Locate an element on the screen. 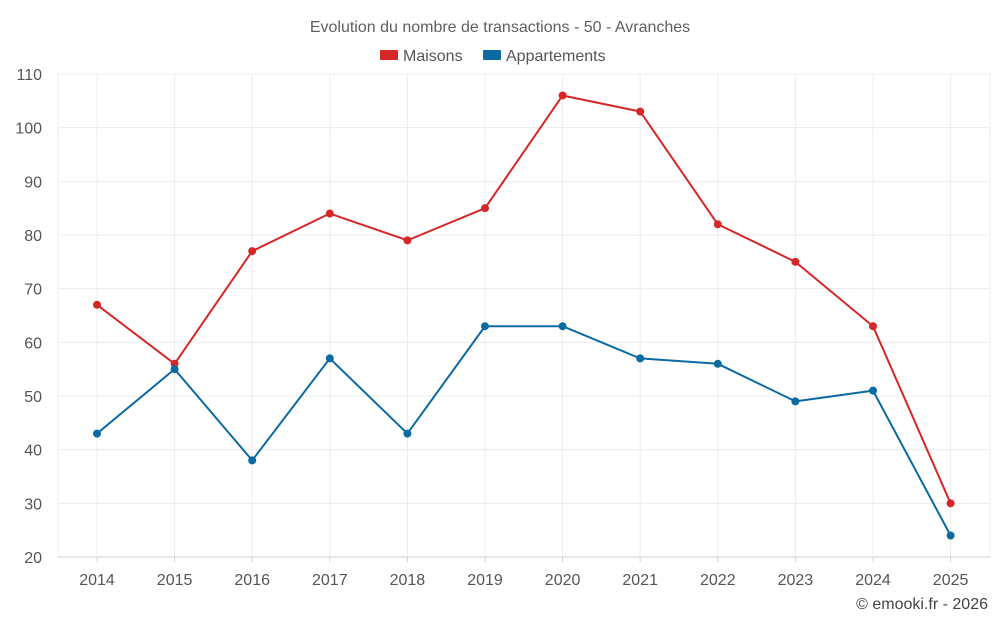 The width and height of the screenshot is (1000, 625). legend-swatch-maisons is located at coordinates (389, 55).